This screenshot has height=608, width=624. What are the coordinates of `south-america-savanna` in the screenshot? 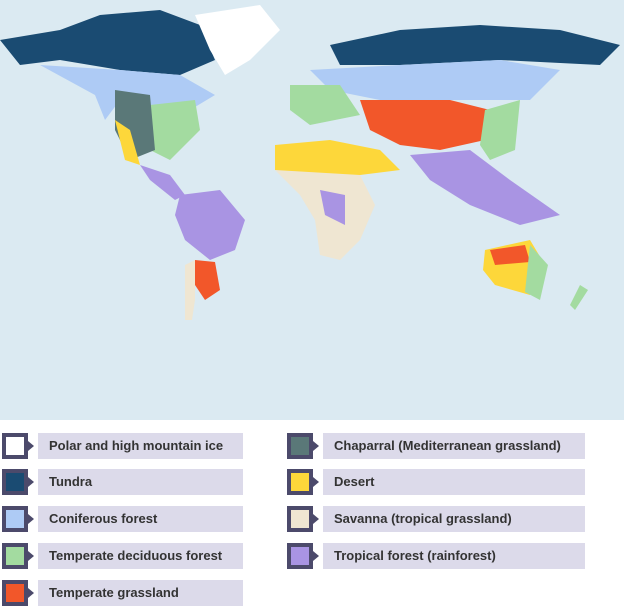 It's located at (190, 290).